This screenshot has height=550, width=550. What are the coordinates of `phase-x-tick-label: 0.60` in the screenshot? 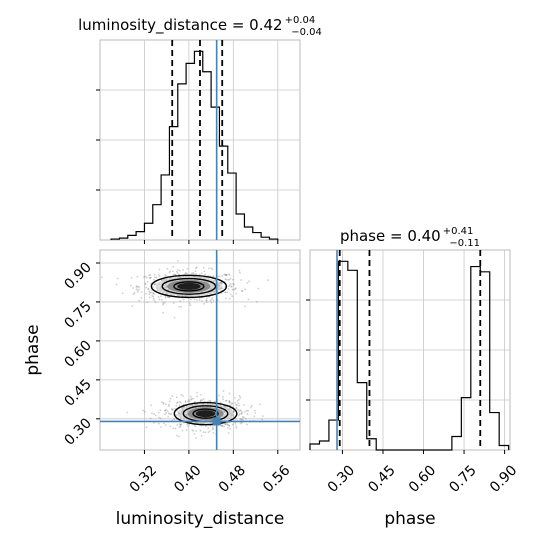 It's located at (422, 478).